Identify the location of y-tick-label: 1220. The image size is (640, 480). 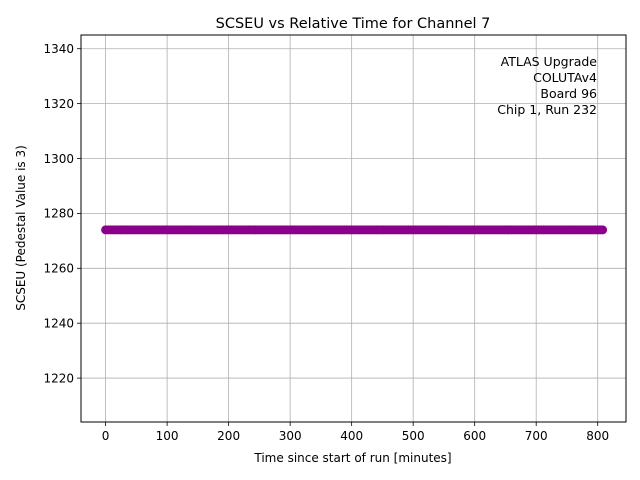
(58, 378).